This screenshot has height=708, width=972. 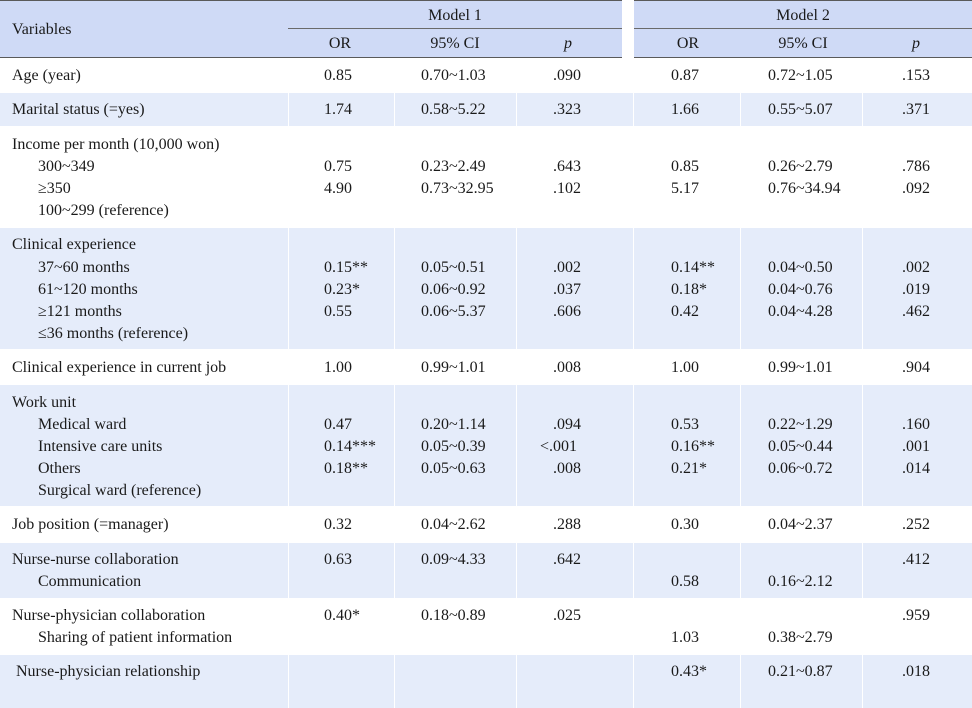 I want to click on m2-or: 1.66, so click(x=685, y=109).